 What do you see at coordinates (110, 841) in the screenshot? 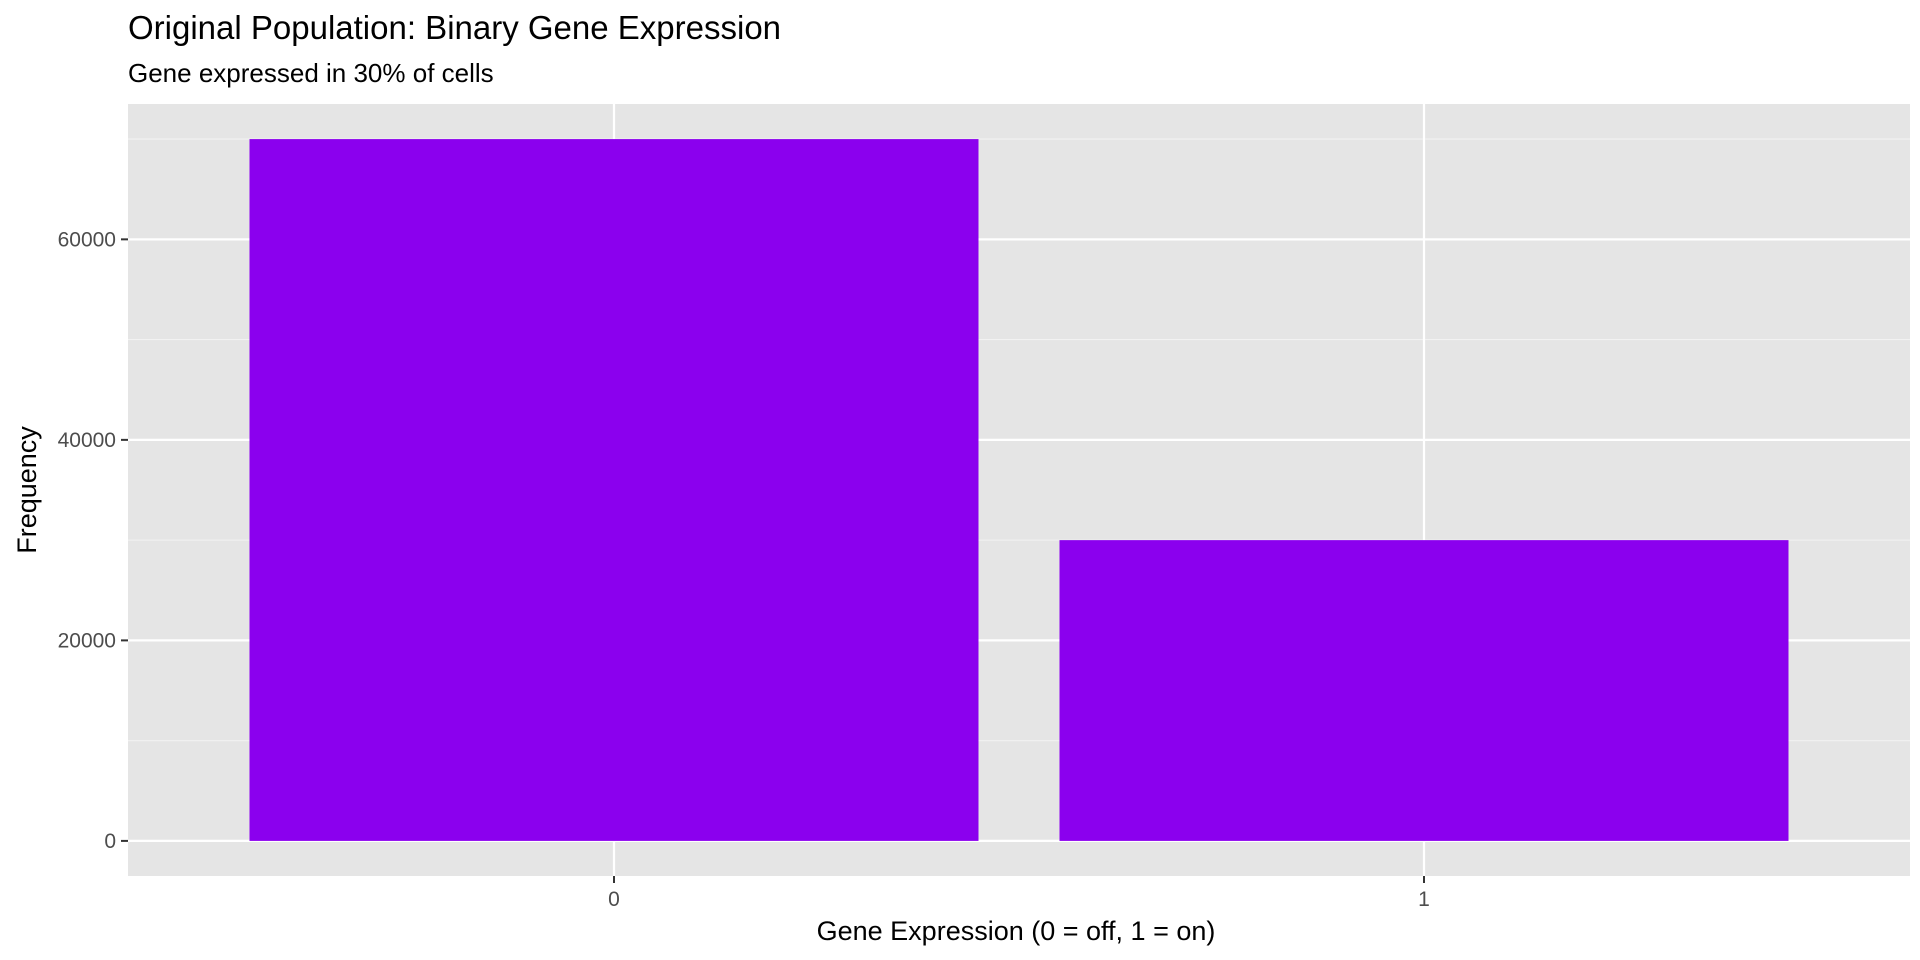
I see `y-tick-label: 0` at bounding box center [110, 841].